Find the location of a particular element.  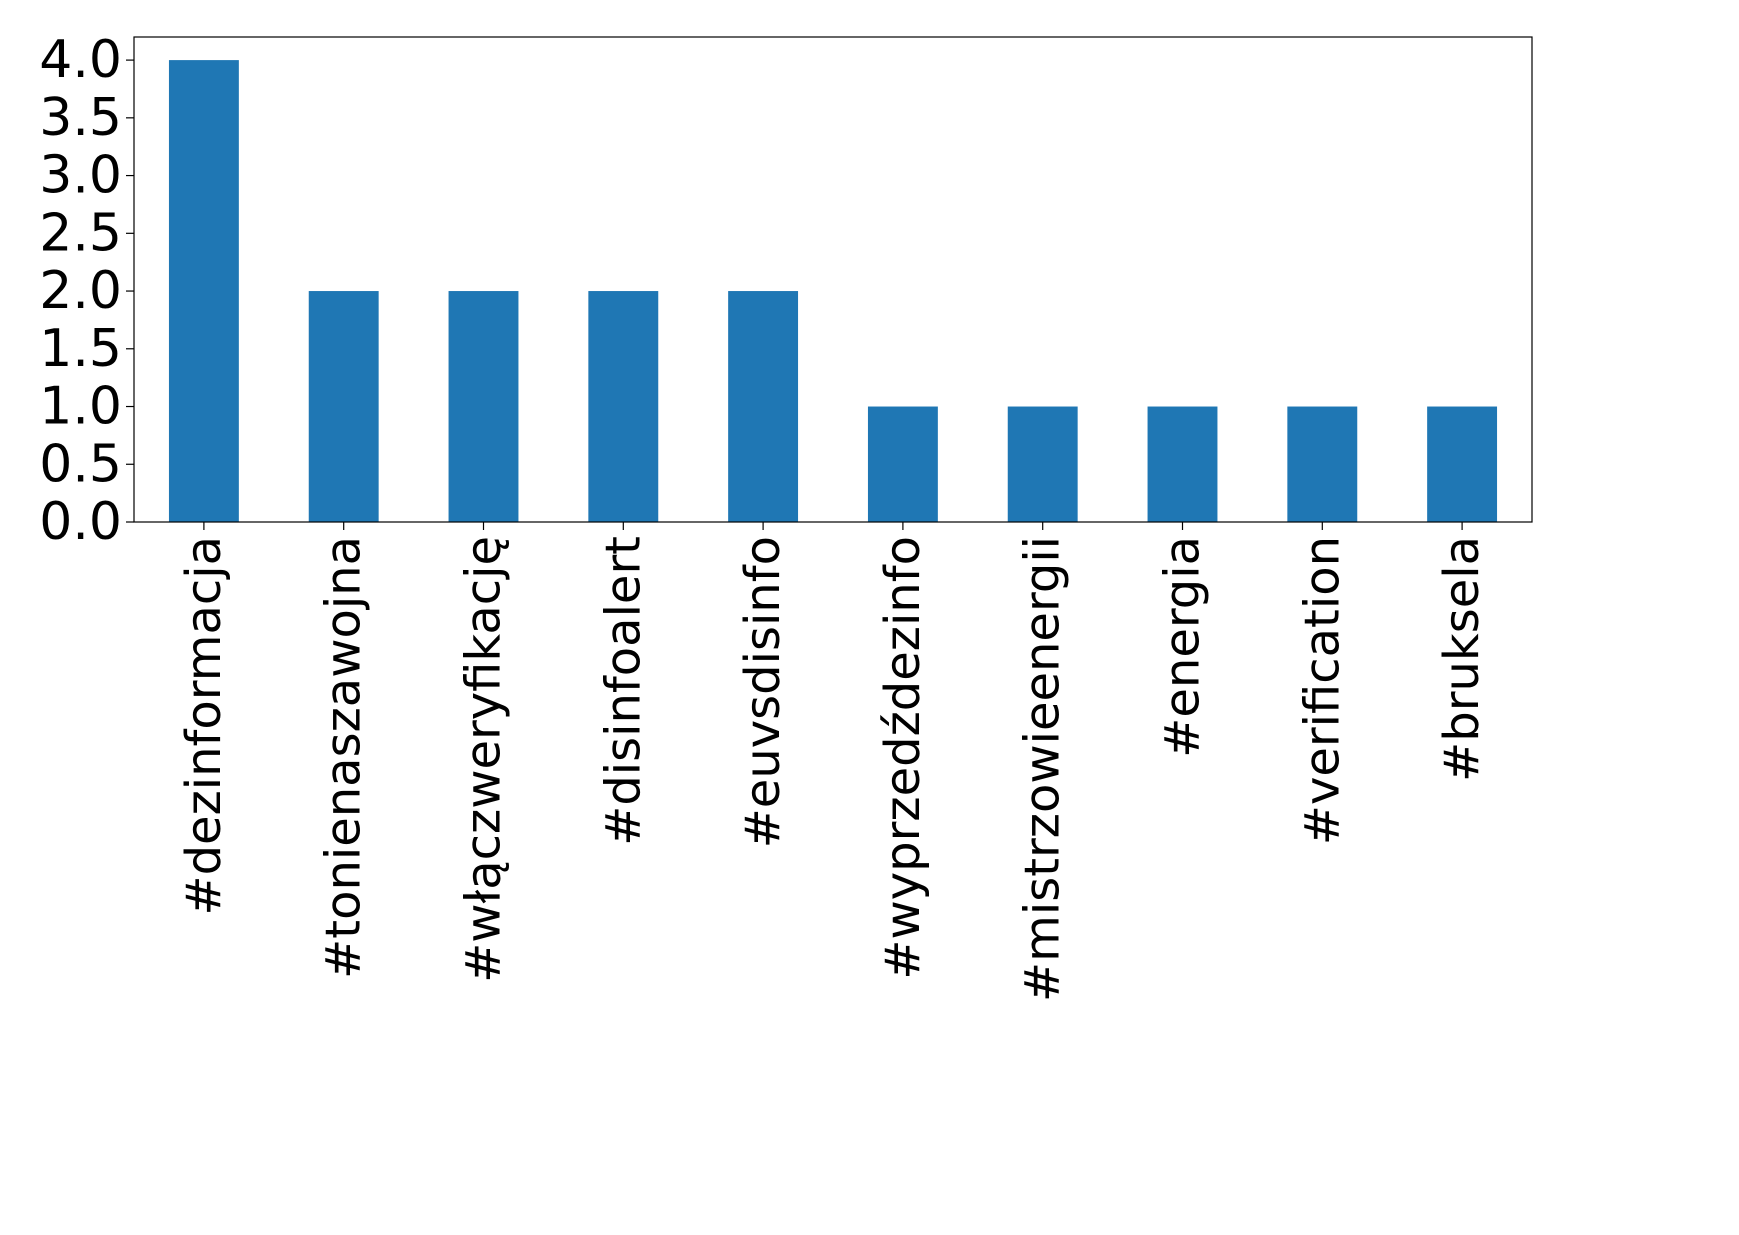

y-tick-label: 2.5 is located at coordinates (80, 233).